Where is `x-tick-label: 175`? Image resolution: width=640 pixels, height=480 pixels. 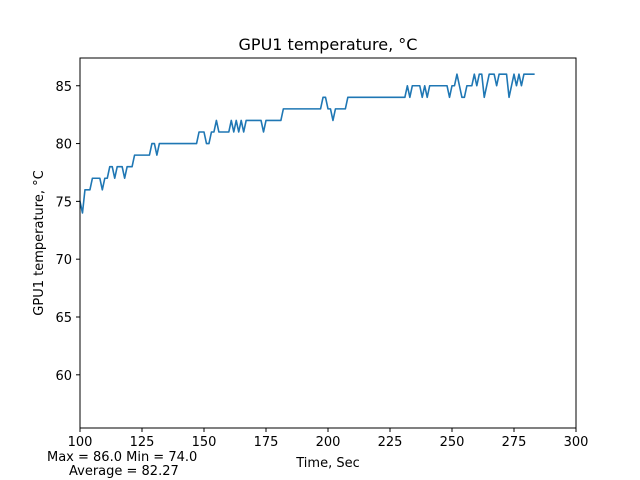
x-tick-label: 175 is located at coordinates (266, 442).